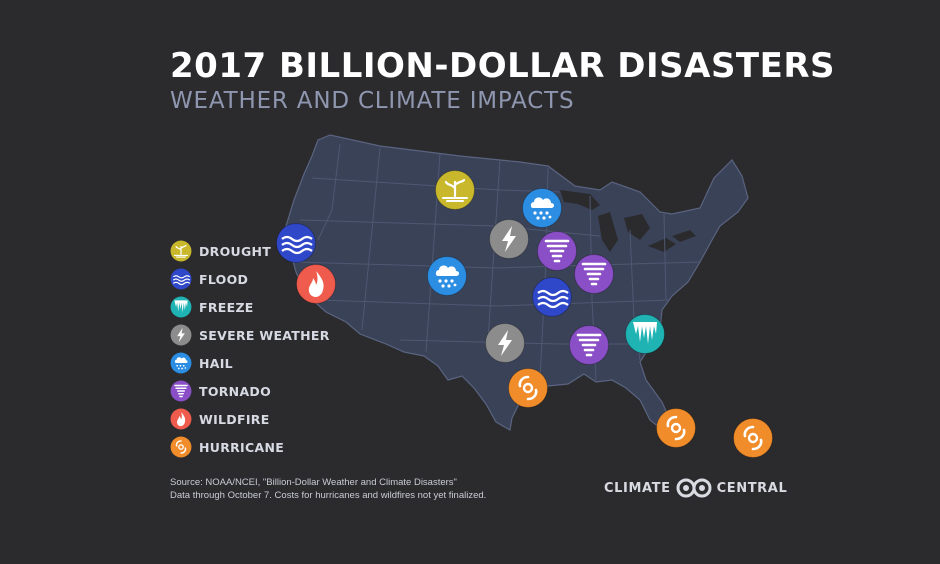 The width and height of the screenshot is (940, 564). What do you see at coordinates (296, 243) in the screenshot?
I see `event-marker-flood-california` at bounding box center [296, 243].